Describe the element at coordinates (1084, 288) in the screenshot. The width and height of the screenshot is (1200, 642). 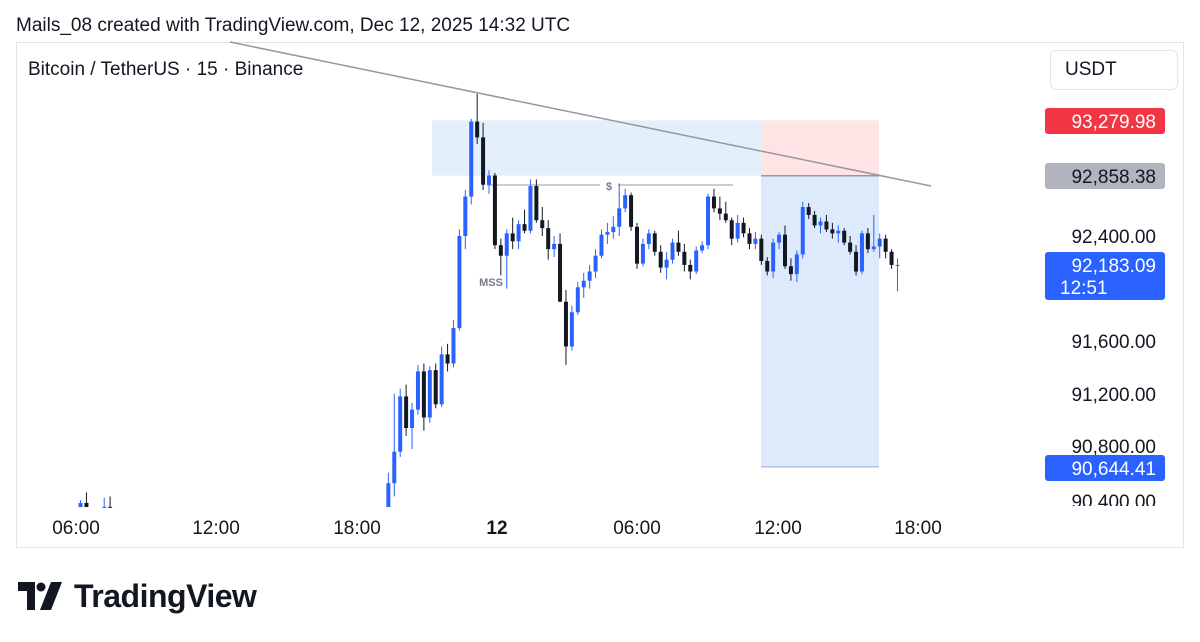
I see `countdown-label: 12:51` at that location.